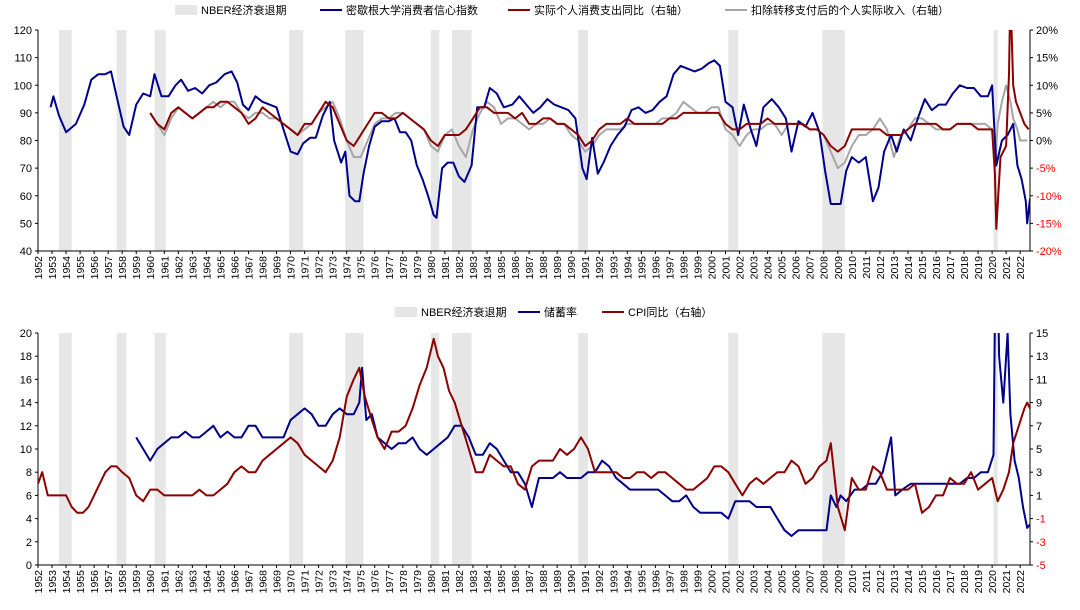  What do you see at coordinates (572, 268) in the screenshot?
I see `x-tick-label: 1990` at bounding box center [572, 268].